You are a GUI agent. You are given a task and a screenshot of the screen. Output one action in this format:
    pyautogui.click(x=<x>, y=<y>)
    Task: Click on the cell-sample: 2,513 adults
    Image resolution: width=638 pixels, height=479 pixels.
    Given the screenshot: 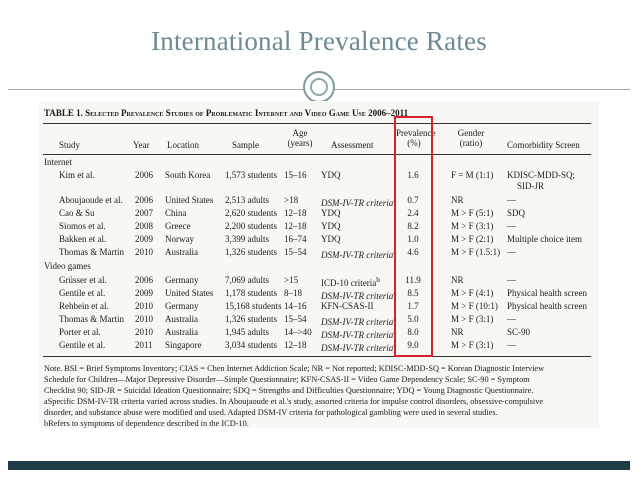 What is the action you would take?
    pyautogui.click(x=247, y=200)
    